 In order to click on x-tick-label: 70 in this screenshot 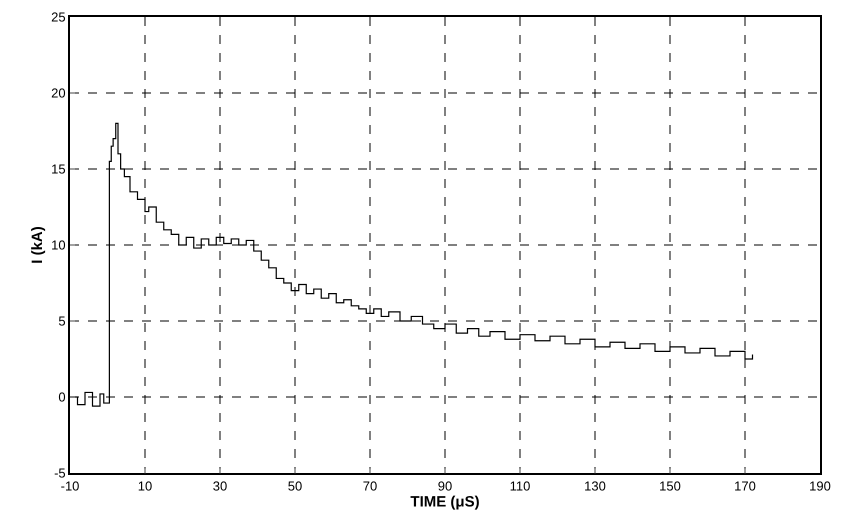, I will do `click(370, 486)`.